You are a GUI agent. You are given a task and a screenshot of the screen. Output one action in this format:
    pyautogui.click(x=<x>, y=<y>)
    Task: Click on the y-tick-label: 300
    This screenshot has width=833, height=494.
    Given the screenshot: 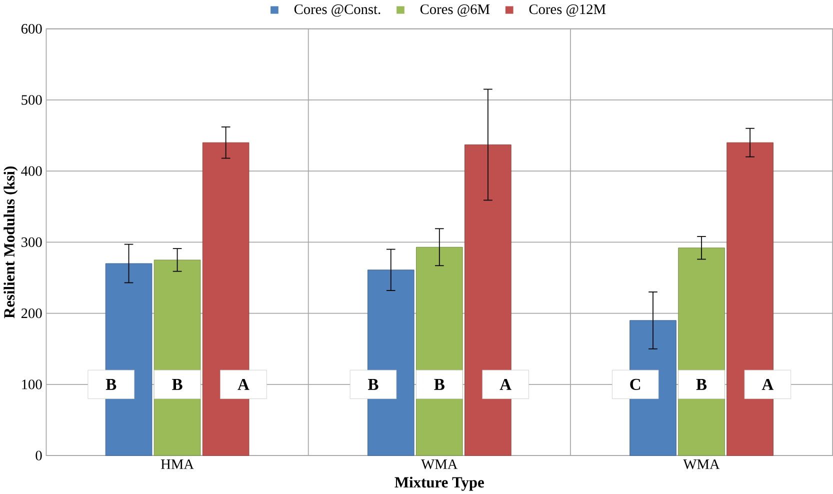 What is the action you would take?
    pyautogui.click(x=32, y=242)
    